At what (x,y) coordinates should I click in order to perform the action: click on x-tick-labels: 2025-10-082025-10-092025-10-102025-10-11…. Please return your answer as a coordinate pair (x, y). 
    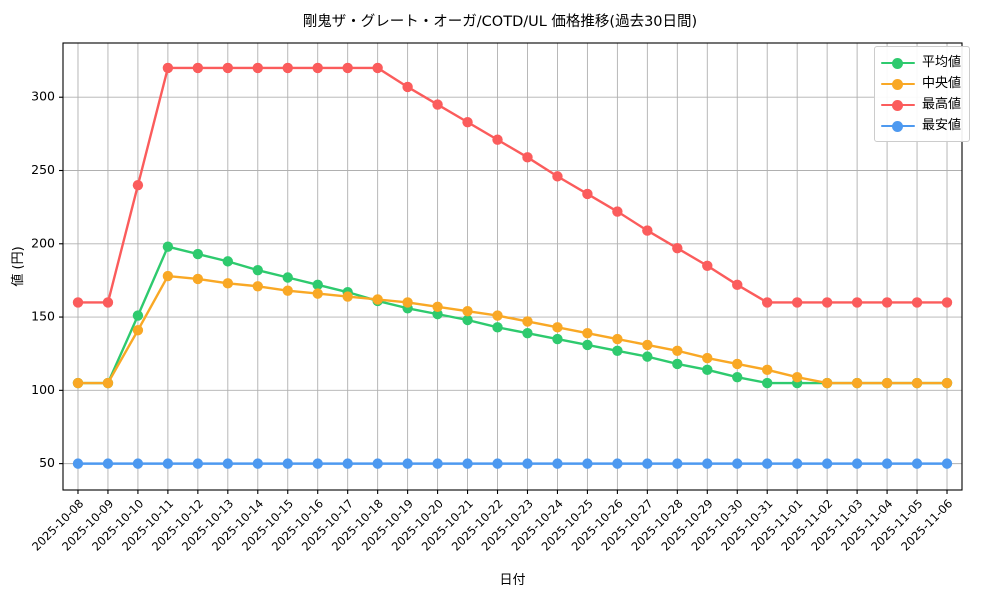
    Looking at the image, I should click on (492, 524).